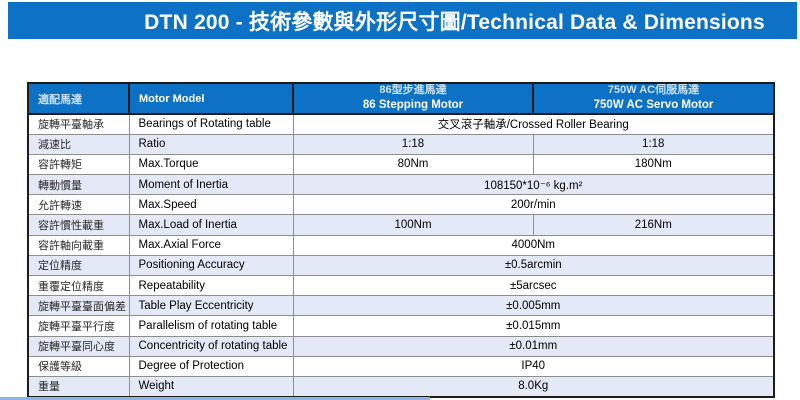 This screenshot has width=800, height=400. What do you see at coordinates (533, 366) in the screenshot?
I see `row-value-merged: IP40` at bounding box center [533, 366].